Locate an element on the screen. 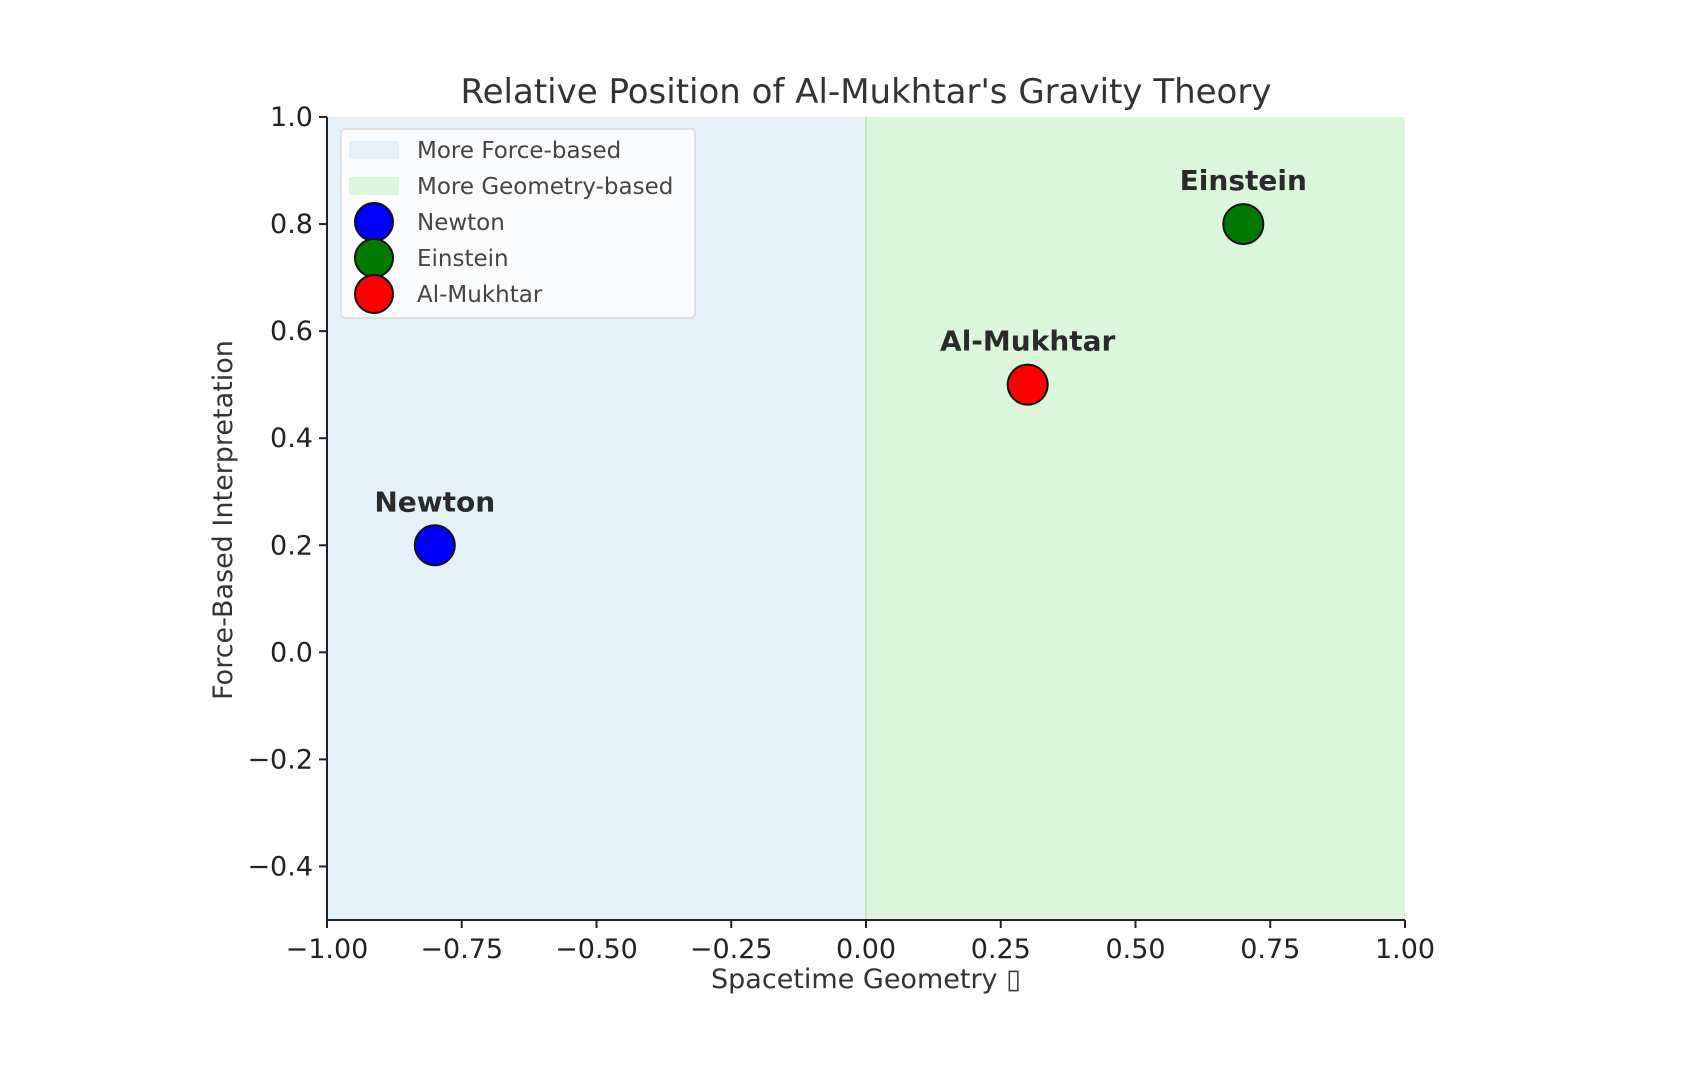 The image size is (1703, 1080). legend-entry-label: More Geometry-based is located at coordinates (545, 187).